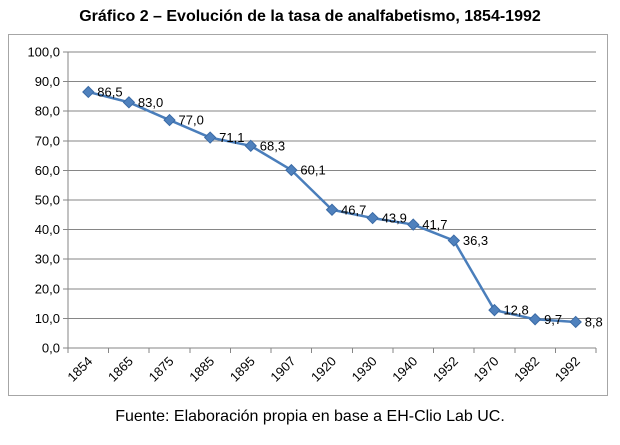 The height and width of the screenshot is (445, 620). What do you see at coordinates (47, 170) in the screenshot?
I see `y-tick-label: 60,0` at bounding box center [47, 170].